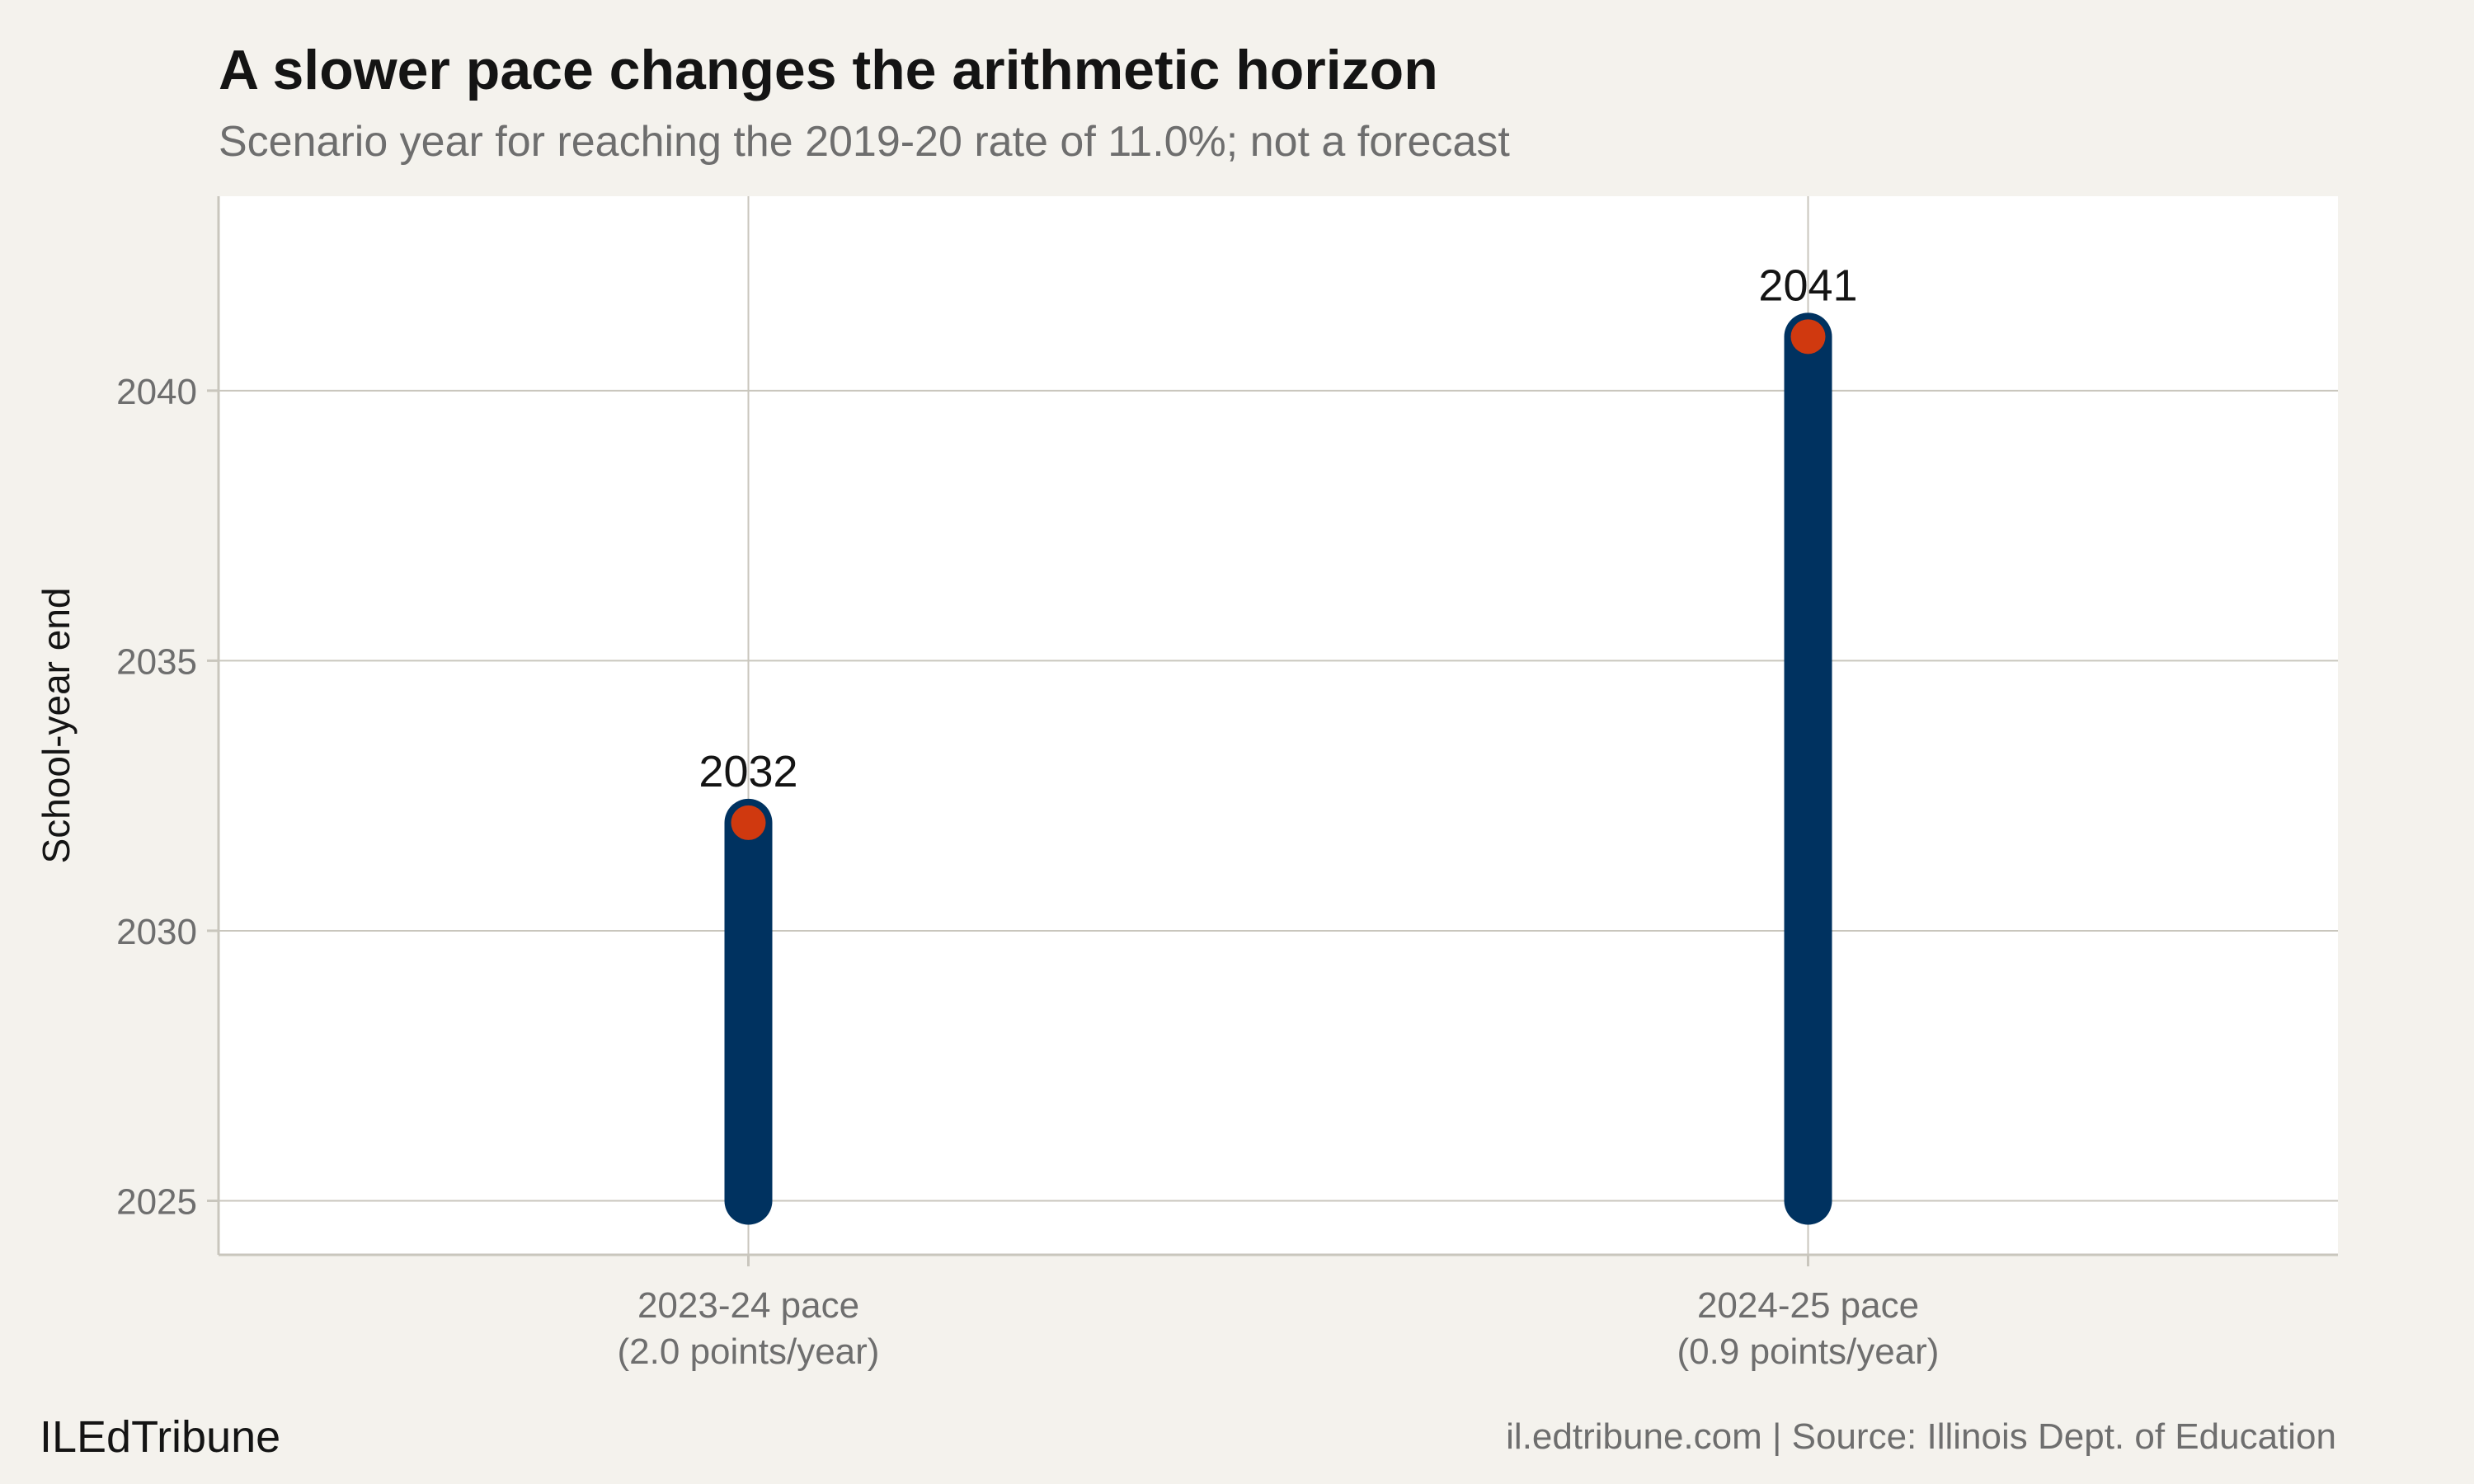 This screenshot has width=2474, height=1484. Describe the element at coordinates (160, 1437) in the screenshot. I see `brand-logo-text: ILEdTribune` at that location.